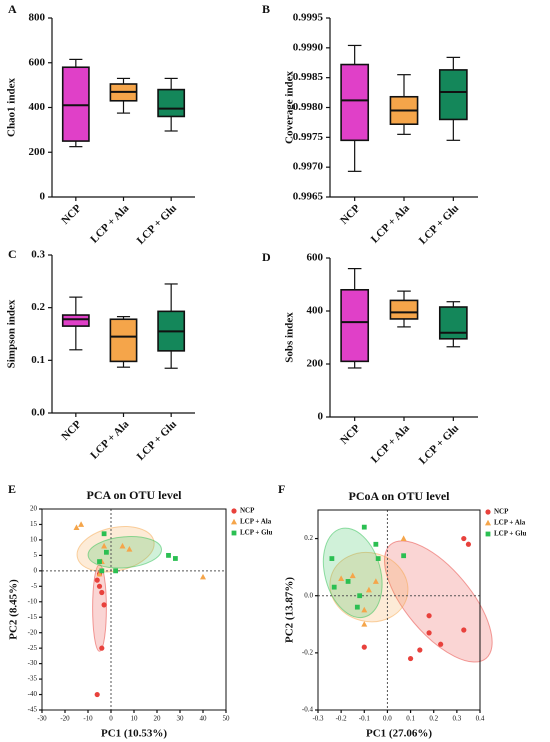  What do you see at coordinates (12, 254) in the screenshot?
I see `panel-label: C` at bounding box center [12, 254].